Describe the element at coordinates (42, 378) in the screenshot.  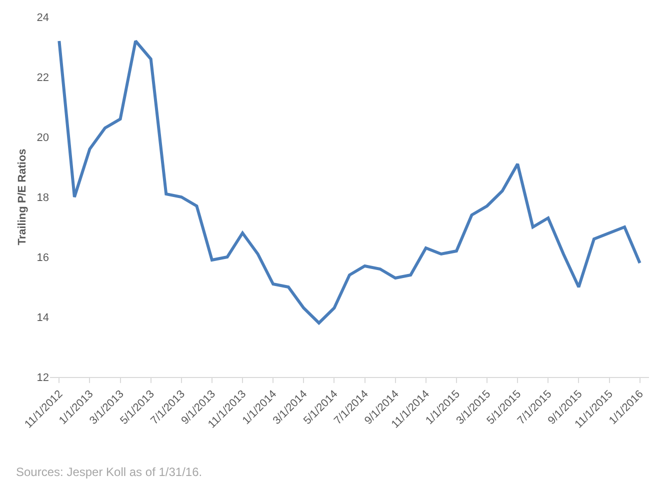
I see `y-tick-label: 12` at that location.